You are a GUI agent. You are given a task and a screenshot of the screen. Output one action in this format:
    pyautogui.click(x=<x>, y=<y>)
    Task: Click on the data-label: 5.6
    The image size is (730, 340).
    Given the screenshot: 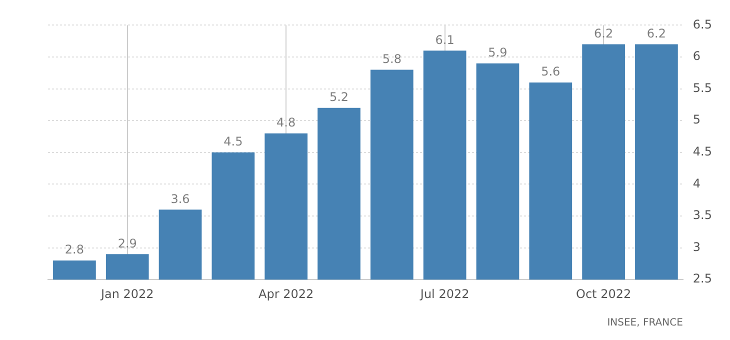 What is the action you would take?
    pyautogui.click(x=550, y=71)
    